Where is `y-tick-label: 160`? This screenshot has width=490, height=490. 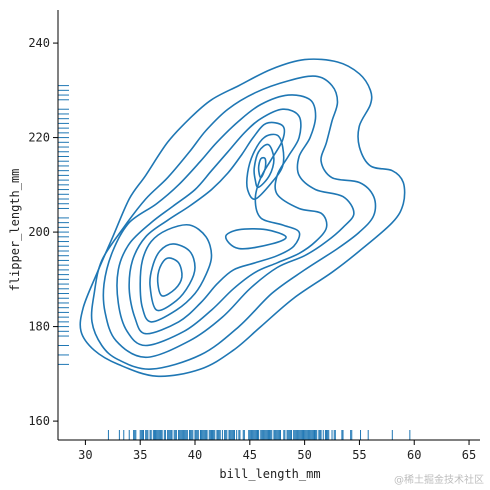
y-tick-label: 160 is located at coordinates (39, 421).